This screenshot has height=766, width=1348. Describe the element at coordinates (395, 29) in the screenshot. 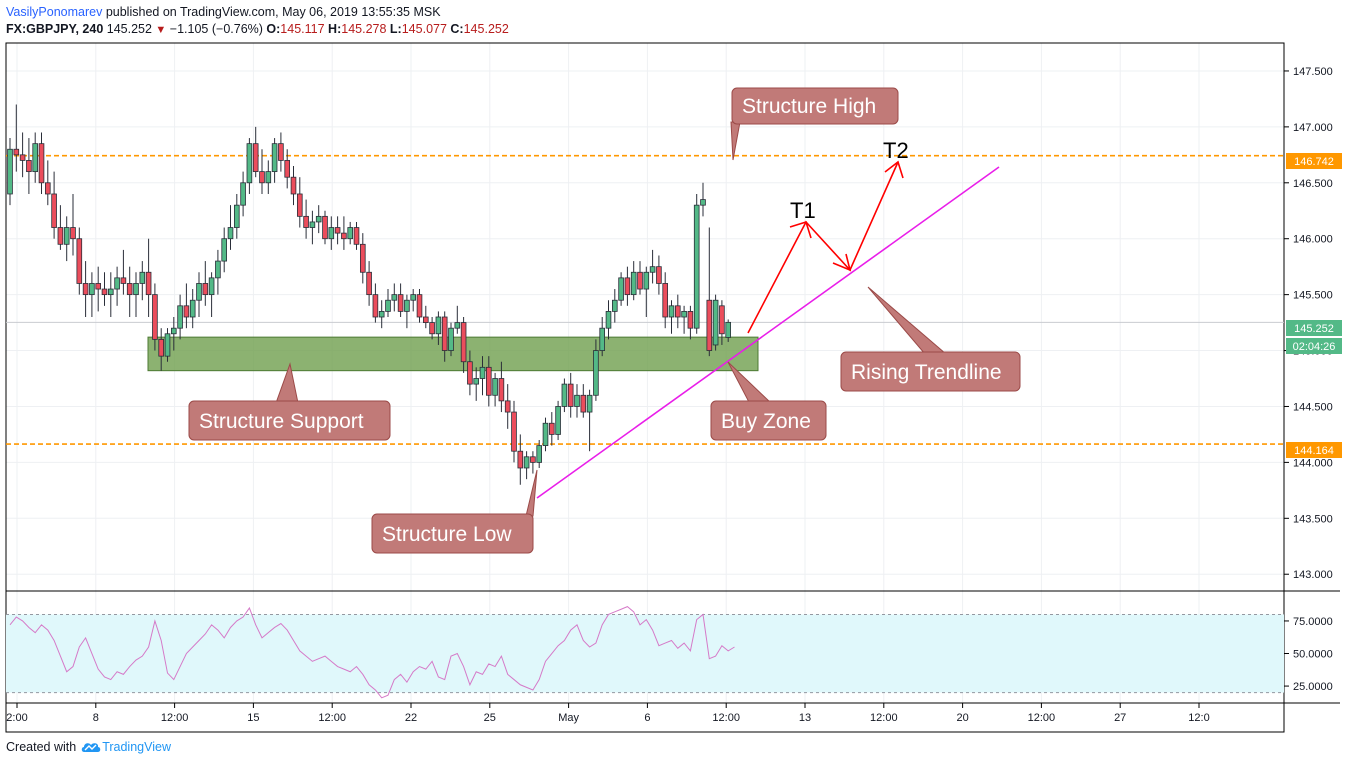

I see `low-label: L:` at that location.